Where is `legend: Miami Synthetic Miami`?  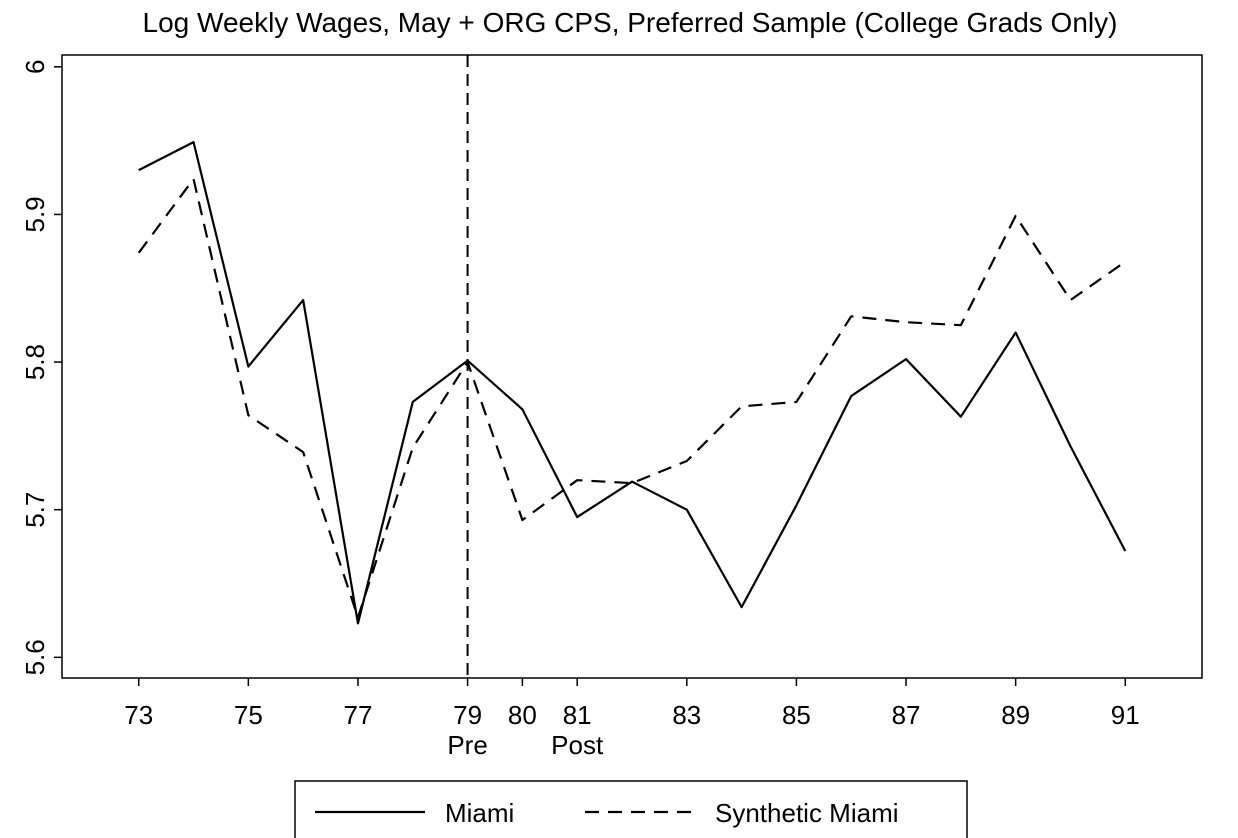 legend: Miami Synthetic Miami is located at coordinates (631, 809).